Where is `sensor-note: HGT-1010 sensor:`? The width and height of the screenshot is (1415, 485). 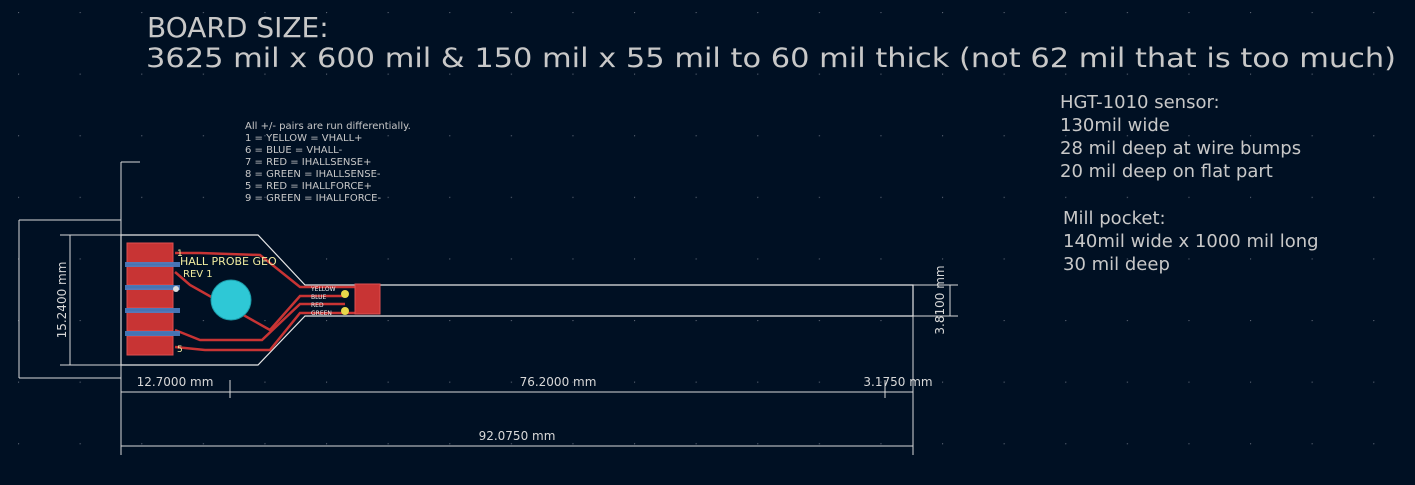 sensor-note: HGT-1010 sensor: is located at coordinates (1140, 102).